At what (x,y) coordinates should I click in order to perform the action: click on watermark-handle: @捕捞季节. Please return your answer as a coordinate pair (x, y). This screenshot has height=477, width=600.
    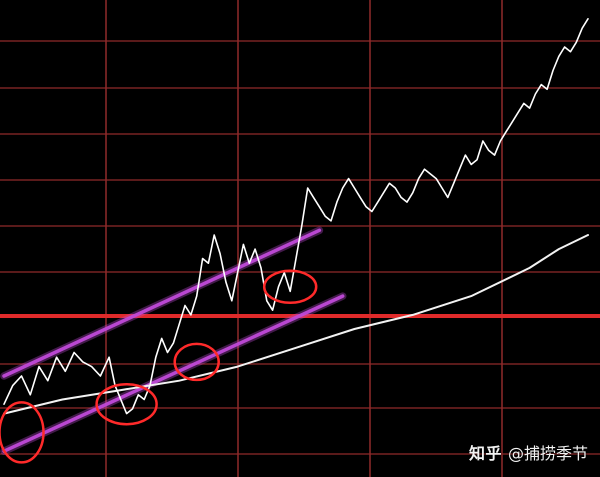
    Looking at the image, I should click on (547, 453).